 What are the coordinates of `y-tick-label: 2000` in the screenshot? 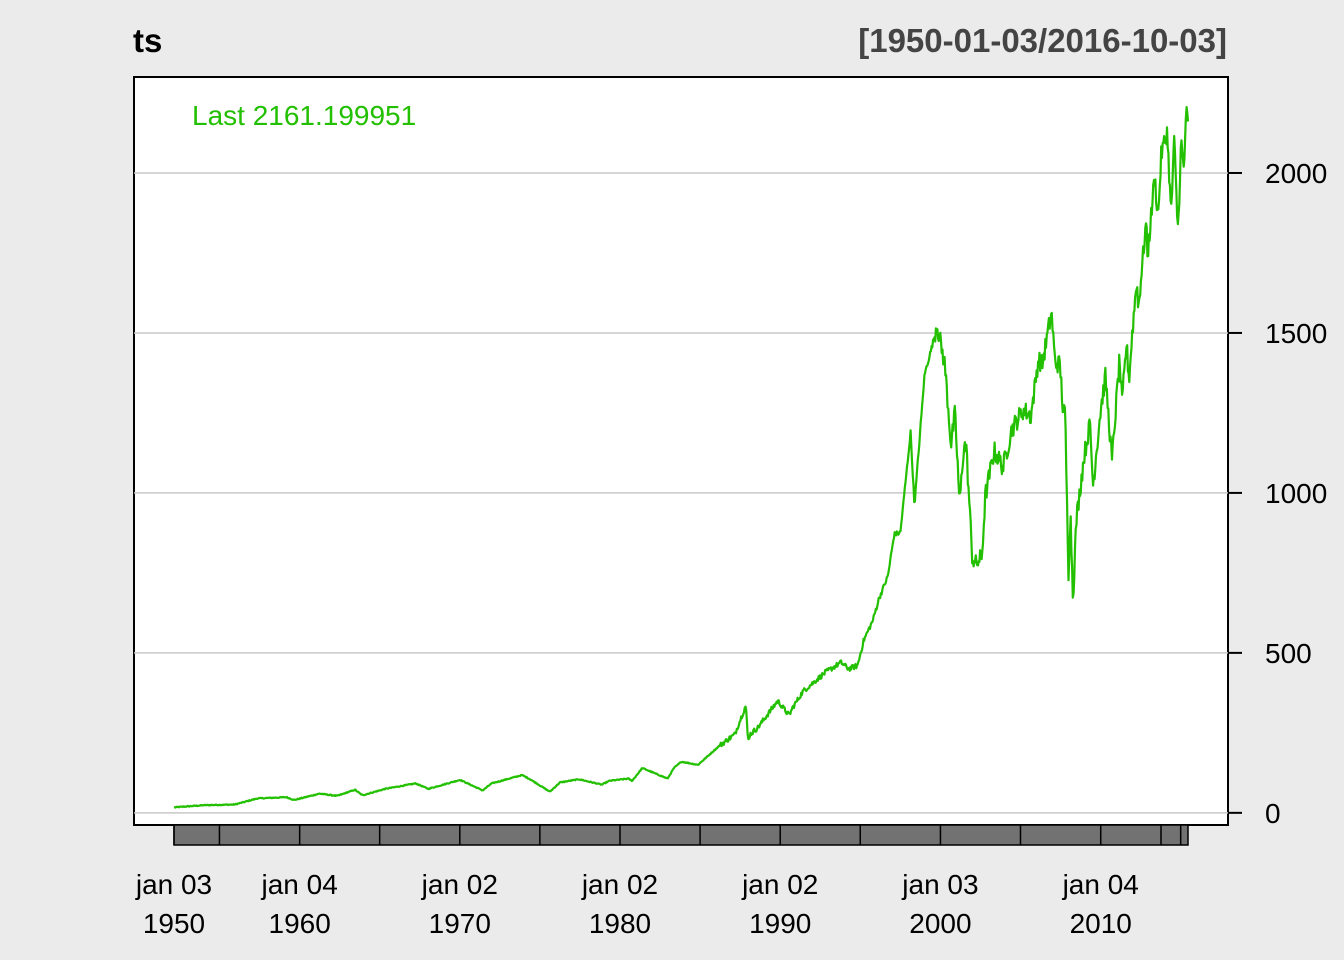 It's located at (1296, 173).